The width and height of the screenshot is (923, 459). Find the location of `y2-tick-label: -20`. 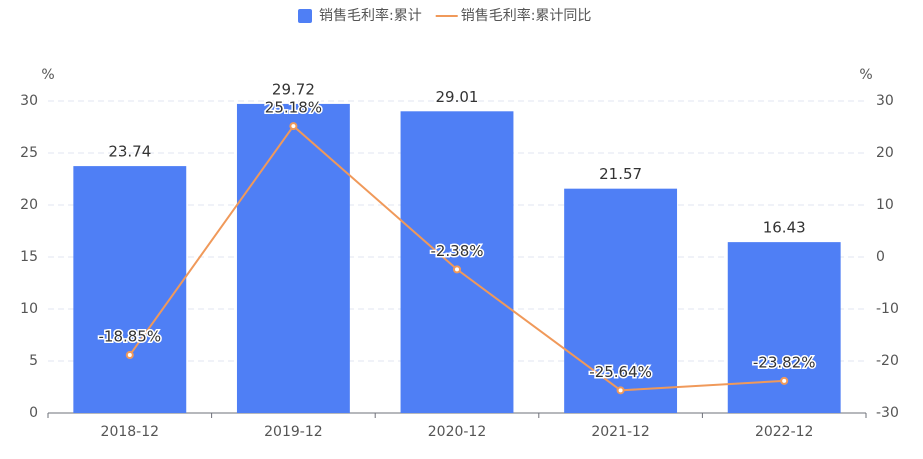

y2-tick-label: -20 is located at coordinates (887, 361).